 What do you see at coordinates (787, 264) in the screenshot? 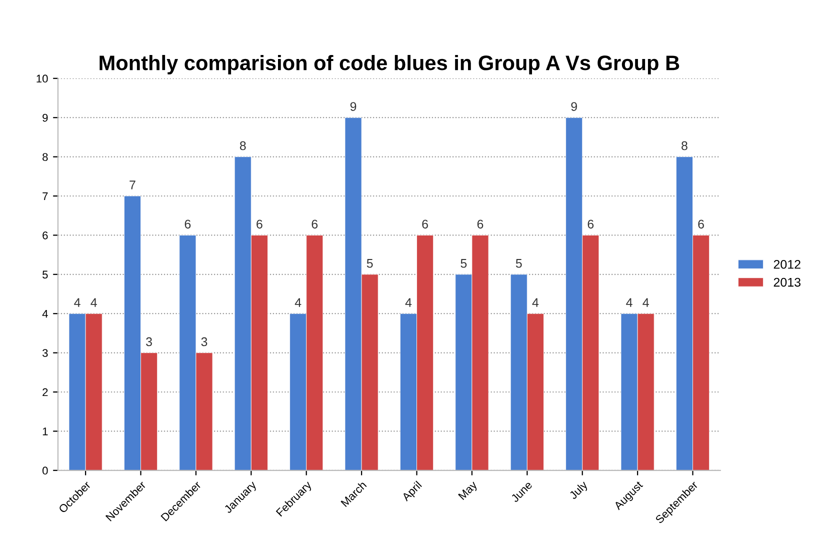
I see `legend-label: 2012` at bounding box center [787, 264].